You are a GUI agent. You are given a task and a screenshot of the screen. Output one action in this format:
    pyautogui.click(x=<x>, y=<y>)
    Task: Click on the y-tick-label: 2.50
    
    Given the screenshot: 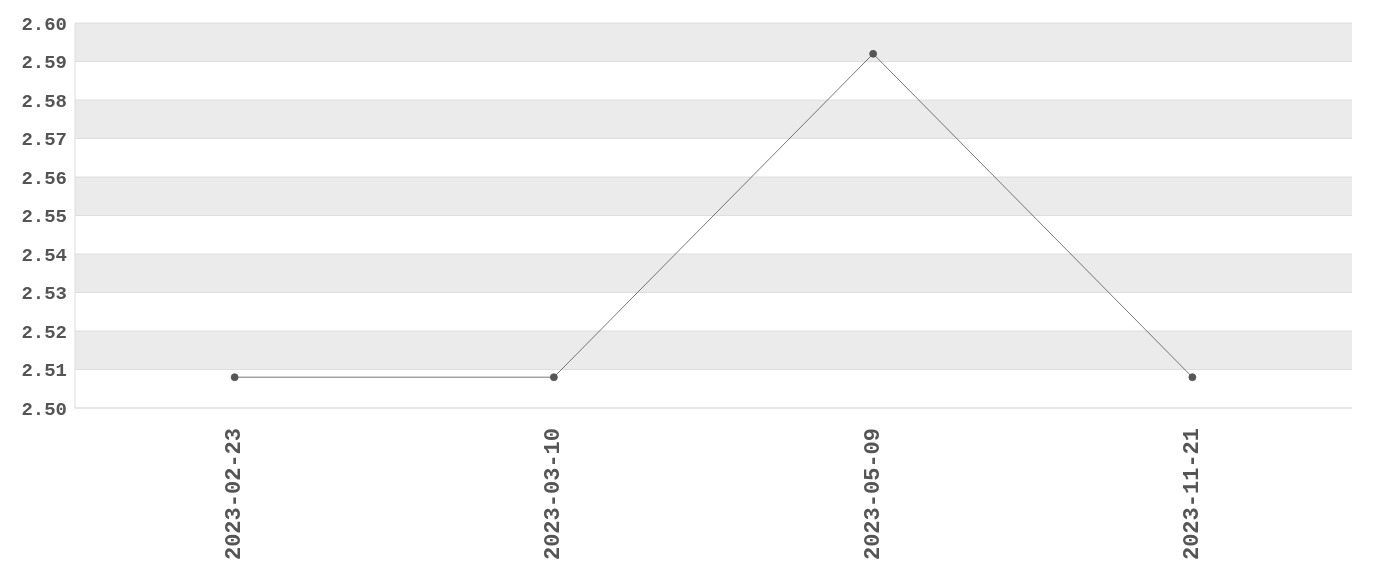 What is the action you would take?
    pyautogui.click(x=44, y=409)
    